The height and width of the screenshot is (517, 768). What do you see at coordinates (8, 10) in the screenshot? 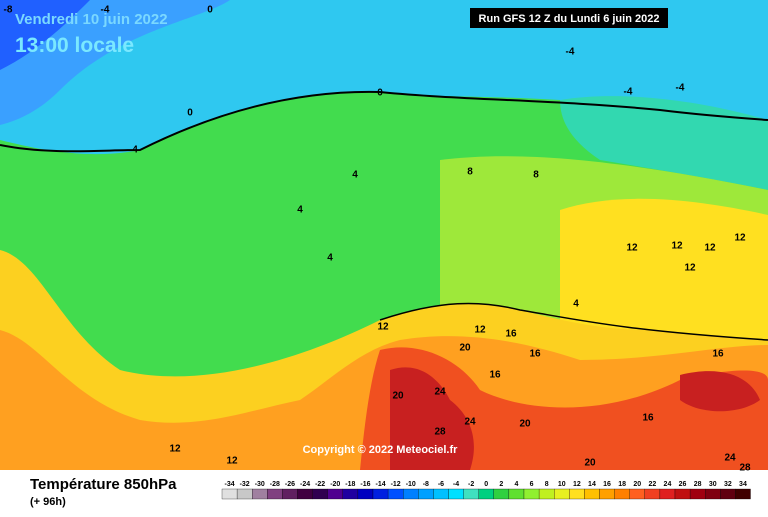
I see `contour-label: -8` at bounding box center [8, 10].